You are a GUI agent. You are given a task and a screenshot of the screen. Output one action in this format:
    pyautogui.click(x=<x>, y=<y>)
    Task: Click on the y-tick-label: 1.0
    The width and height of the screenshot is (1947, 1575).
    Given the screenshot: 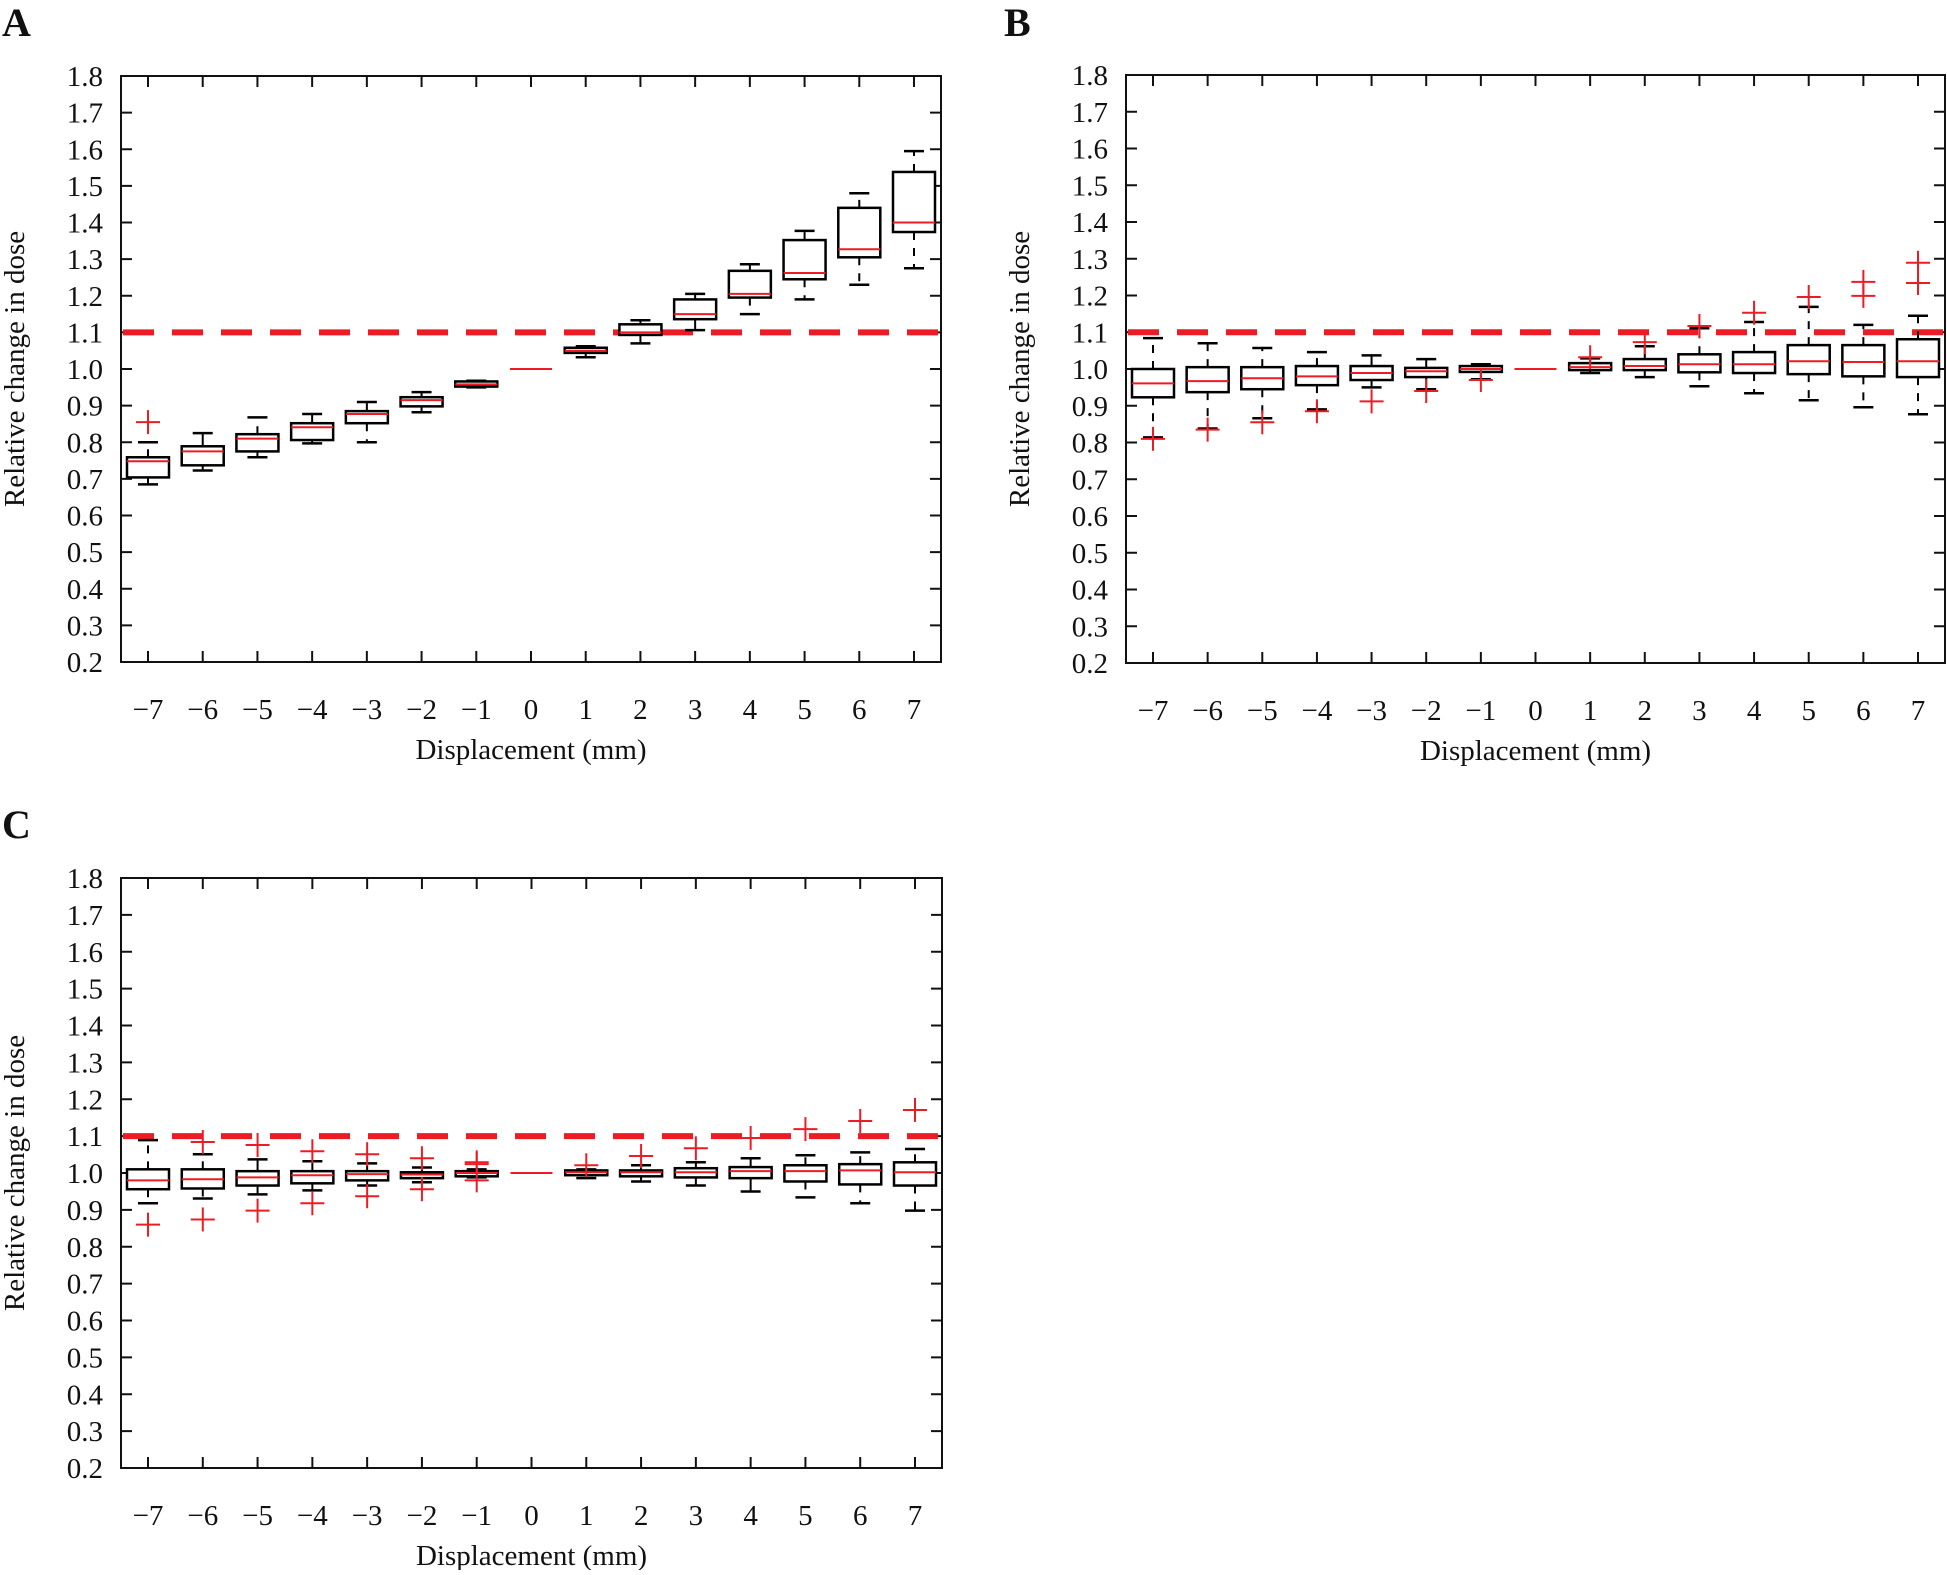 What is the action you would take?
    pyautogui.click(x=85, y=1174)
    